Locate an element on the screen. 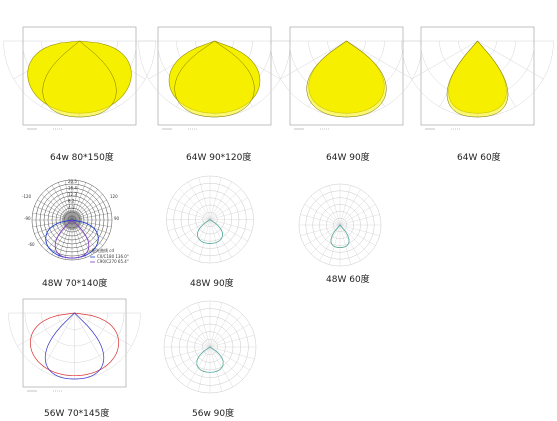  polar-diagram-64w-80x150 is located at coordinates (79, 81).